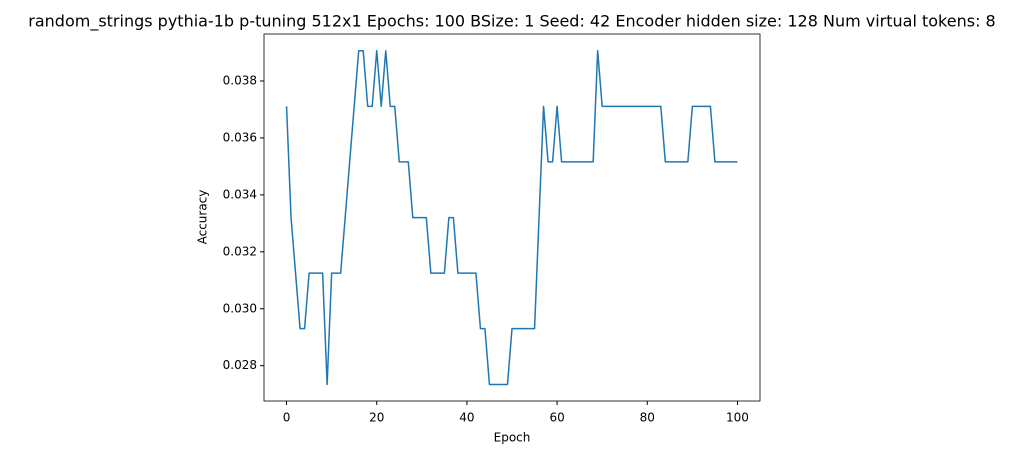 This screenshot has width=1024, height=455. Describe the element at coordinates (203, 217) in the screenshot. I see `y-axis-label: Accuracy` at that location.